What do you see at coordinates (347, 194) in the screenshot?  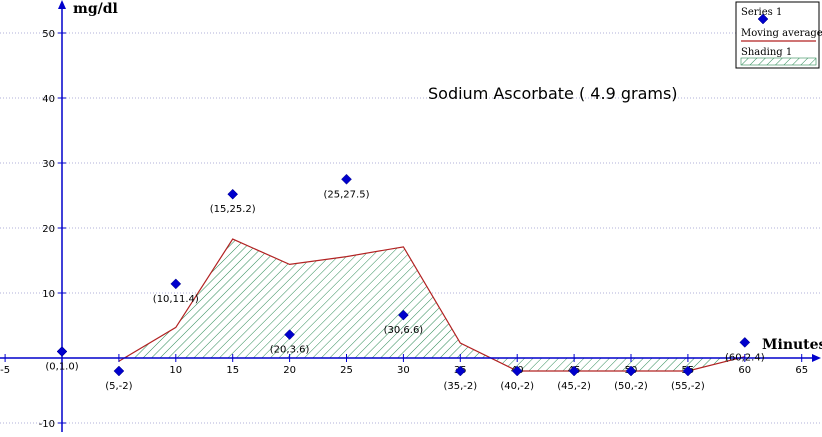 I see `data-label: (25,27.5)` at bounding box center [347, 194].